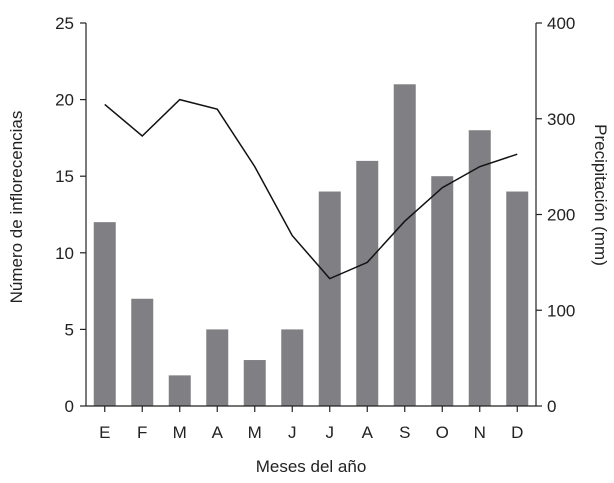 Image resolution: width=614 pixels, height=483 pixels. Describe the element at coordinates (69, 329) in the screenshot. I see `left-tick-label: 5` at that location.